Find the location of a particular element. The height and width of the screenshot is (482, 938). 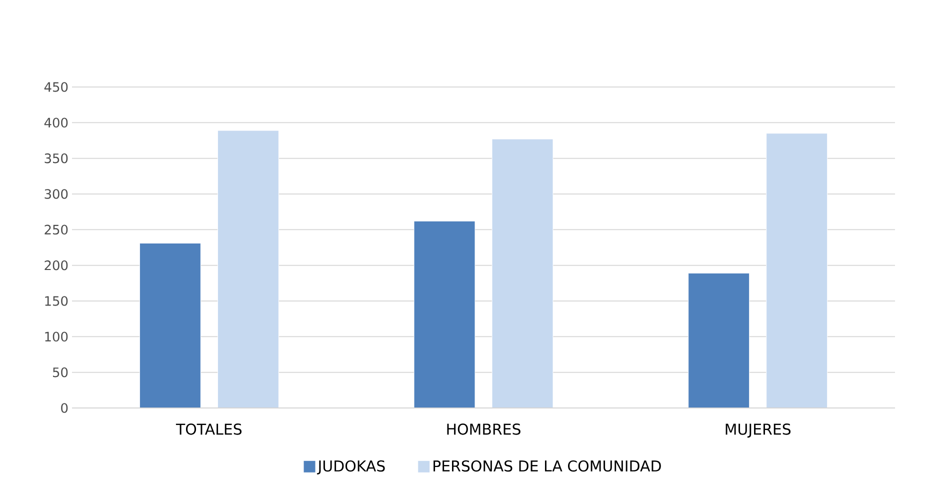

y-tick-label: 450 is located at coordinates (56, 87).